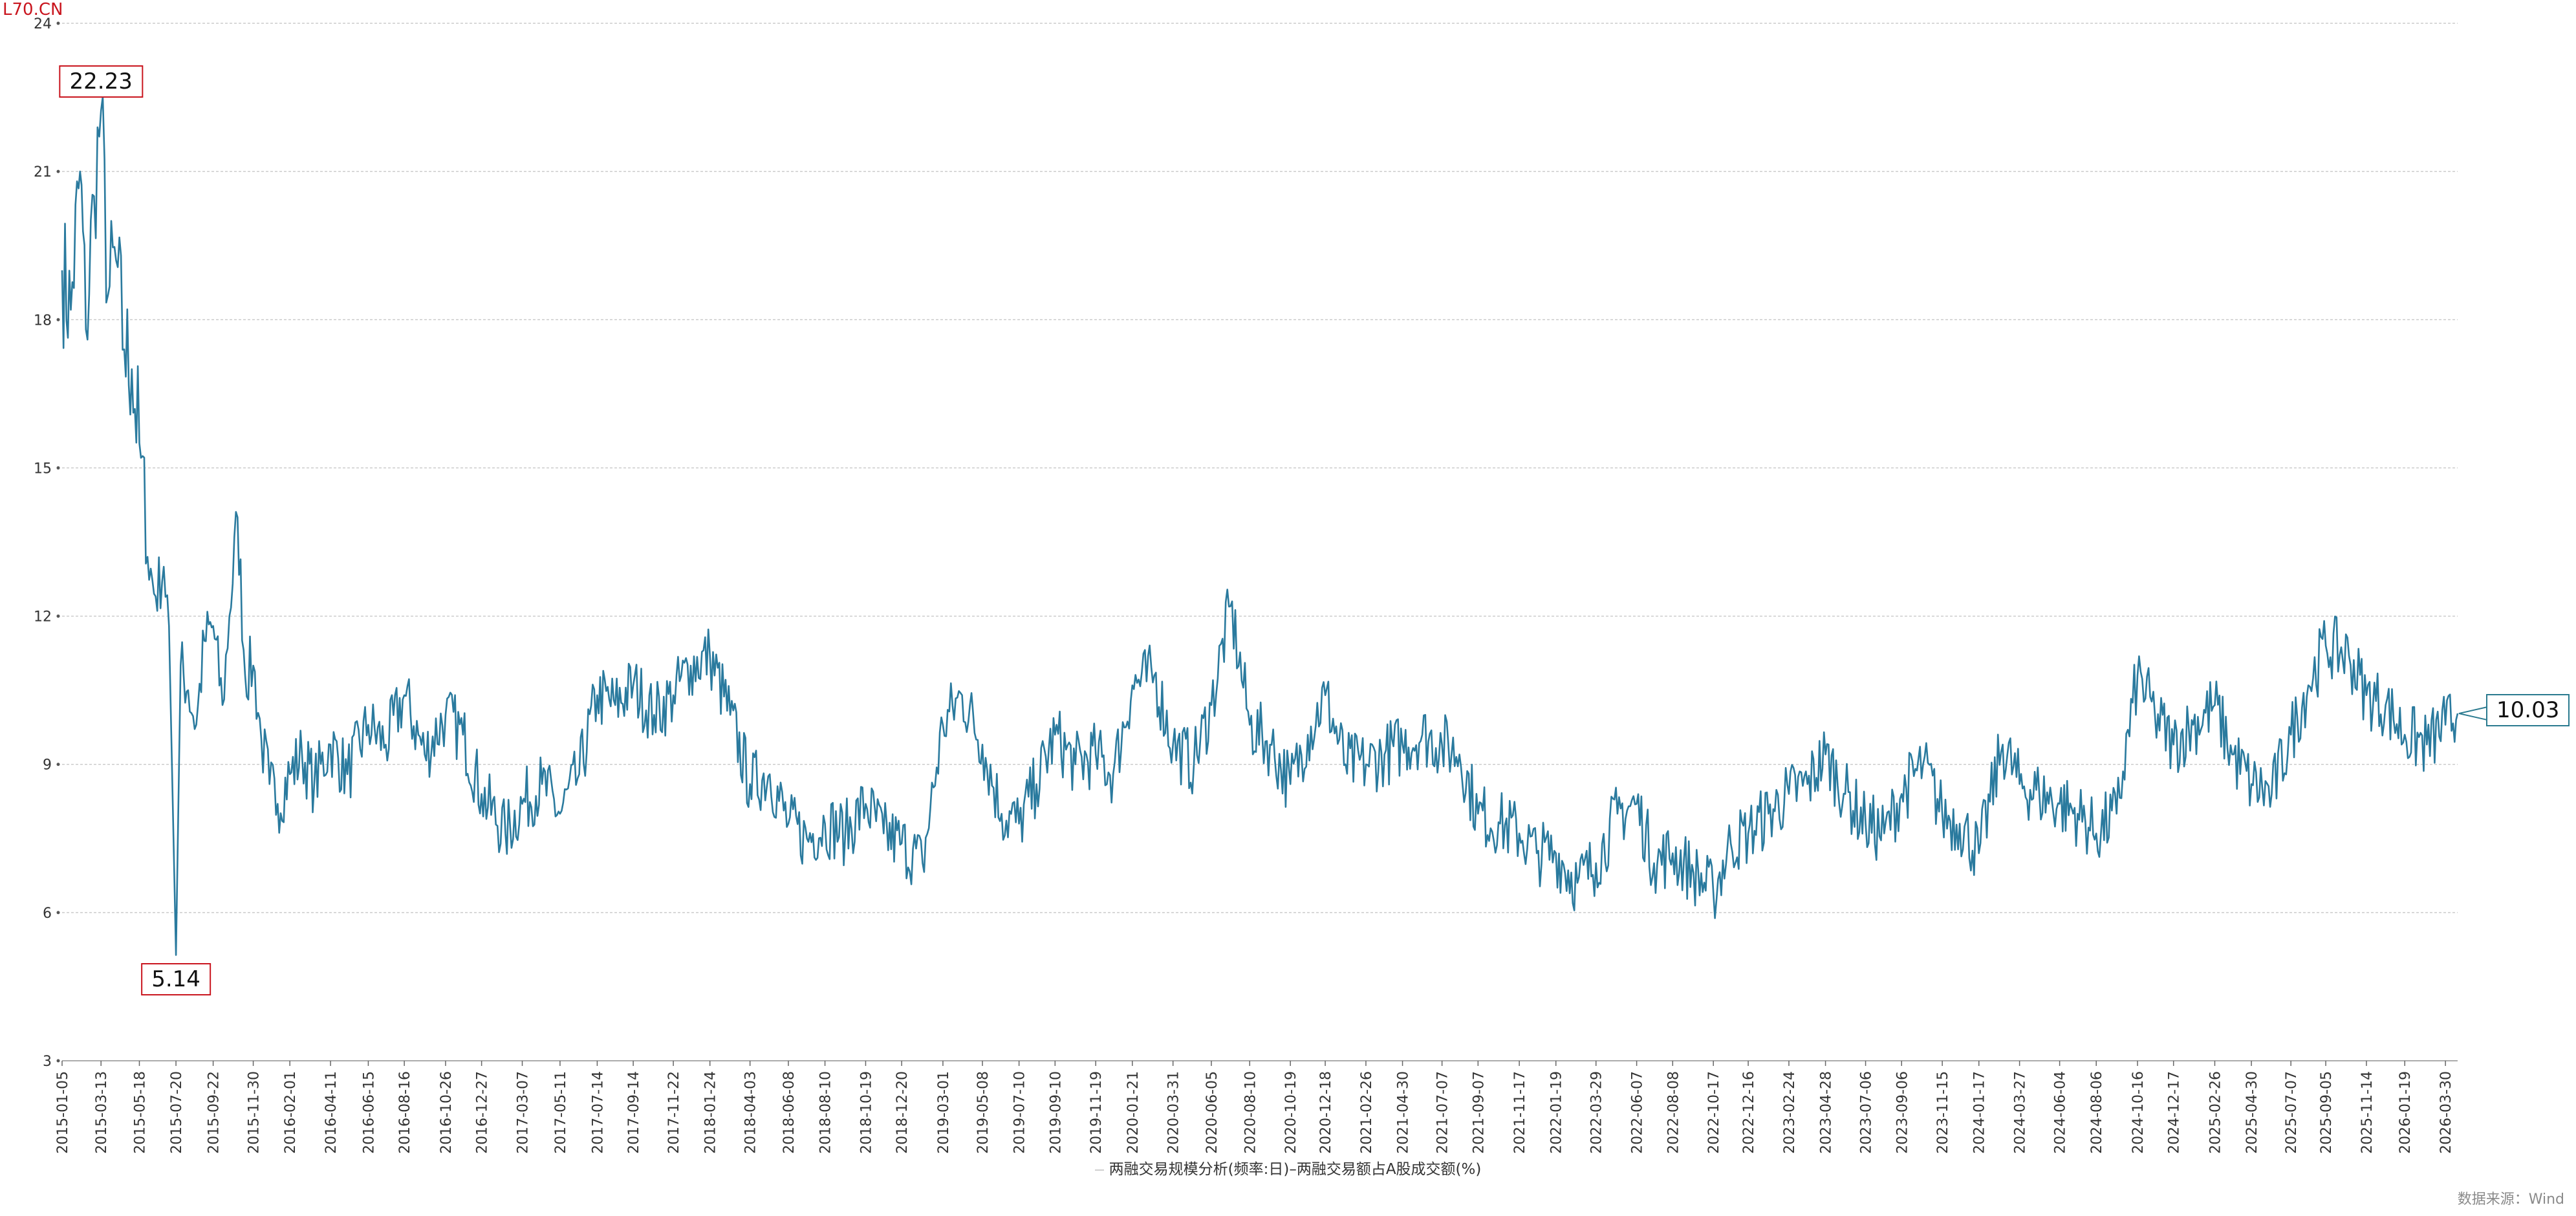 The image size is (2576, 1216). What do you see at coordinates (2528, 710) in the screenshot?
I see `last-value-callout: 10.03` at bounding box center [2528, 710].